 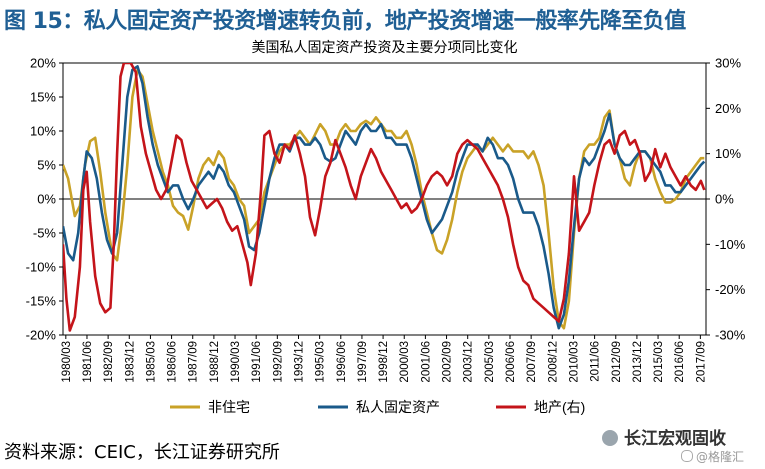 What do you see at coordinates (46, 165) in the screenshot?
I see `left-tick-label: 5%` at bounding box center [46, 165].